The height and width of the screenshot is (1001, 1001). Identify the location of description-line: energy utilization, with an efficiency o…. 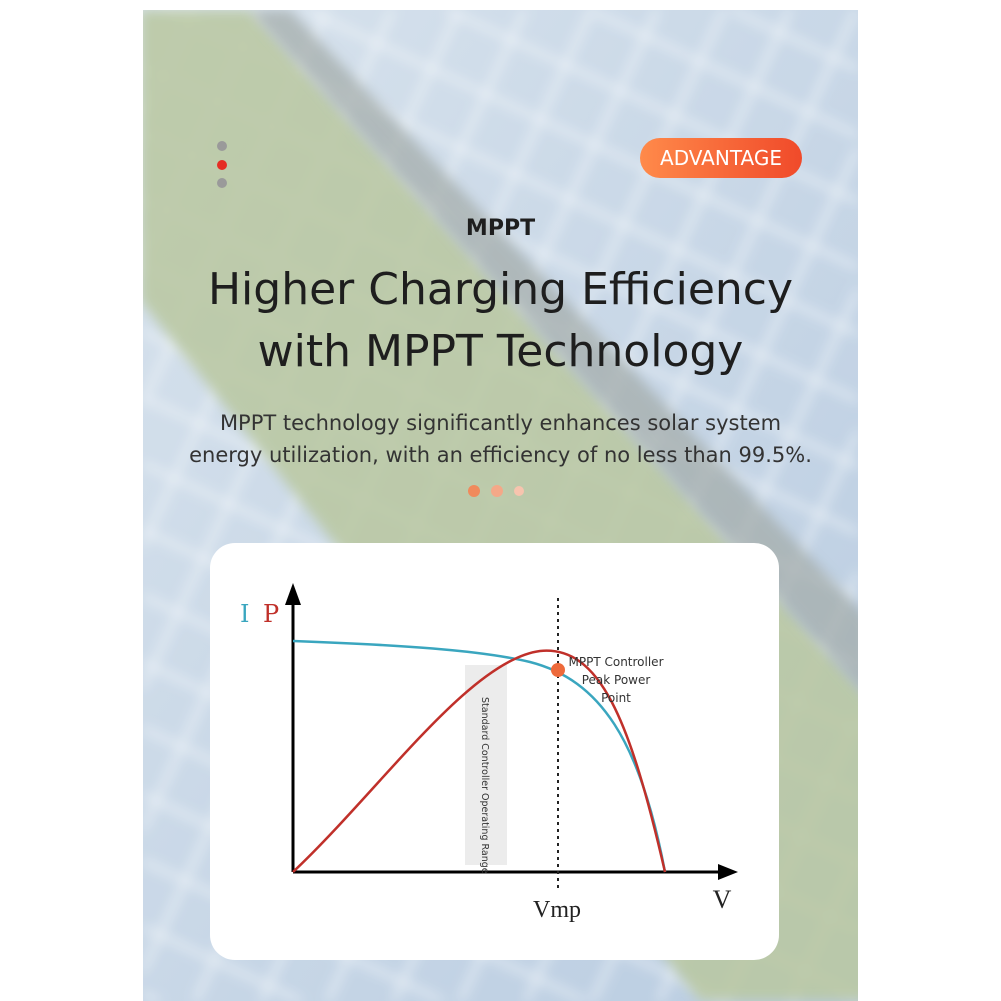
(500, 455).